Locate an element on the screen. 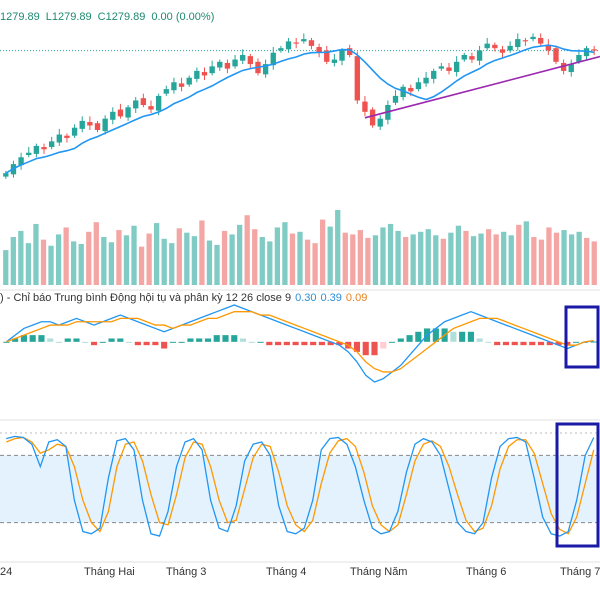 The width and height of the screenshot is (600, 600). x-tick-label: Tháng Hai is located at coordinates (109, 572).